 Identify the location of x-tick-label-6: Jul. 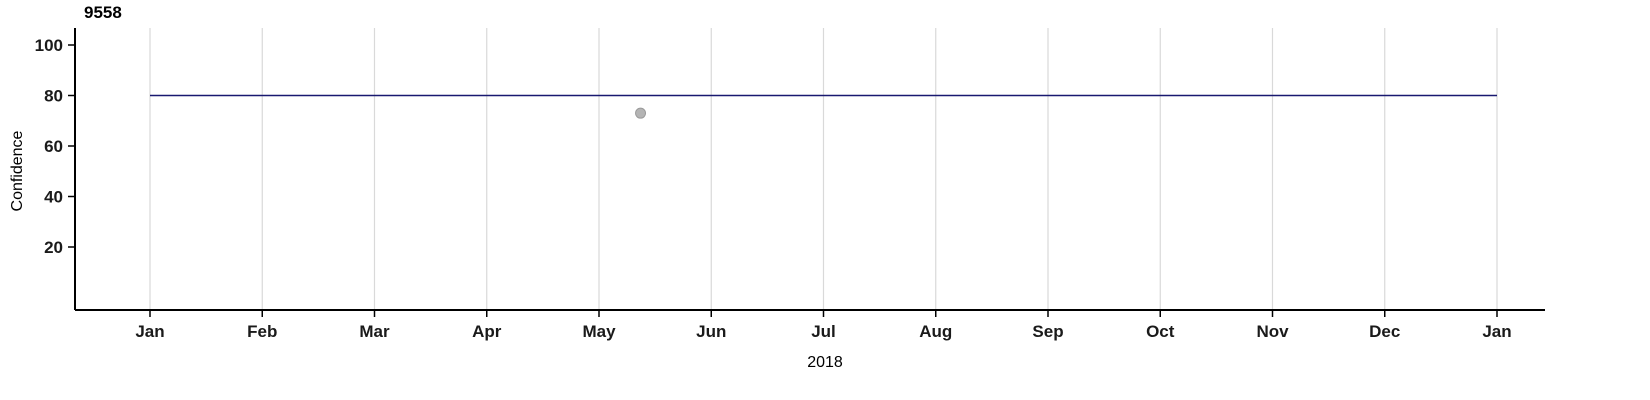
(823, 331).